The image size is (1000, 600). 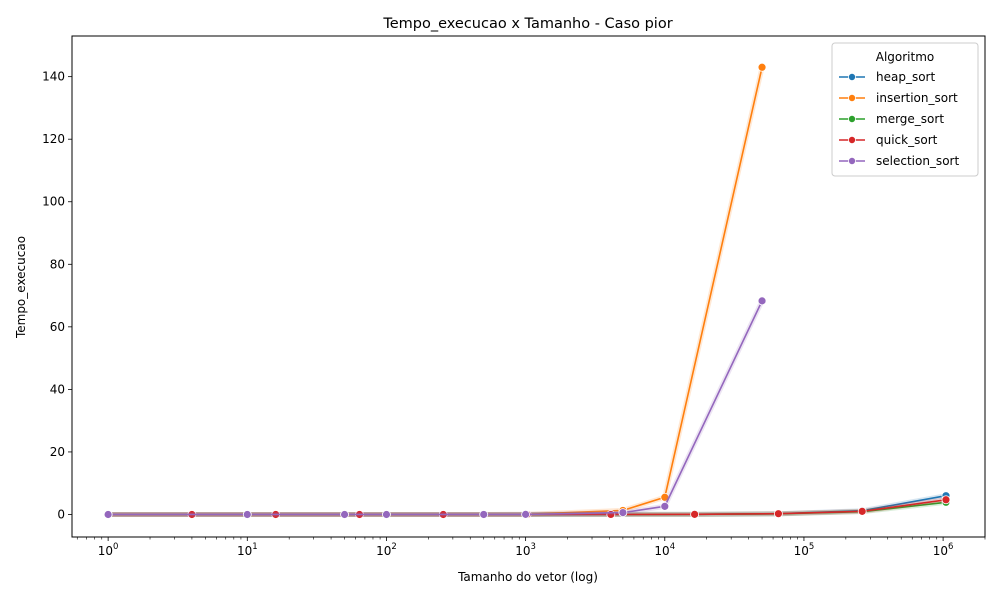 I want to click on y-tick-label: 80, so click(x=57, y=264).